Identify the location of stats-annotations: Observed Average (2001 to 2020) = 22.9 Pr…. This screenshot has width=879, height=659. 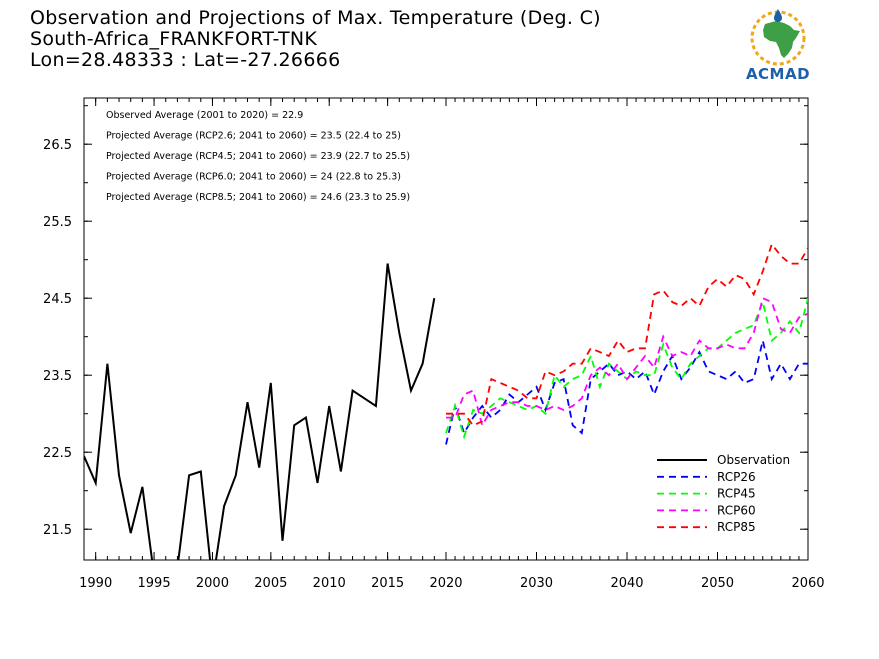
(258, 156).